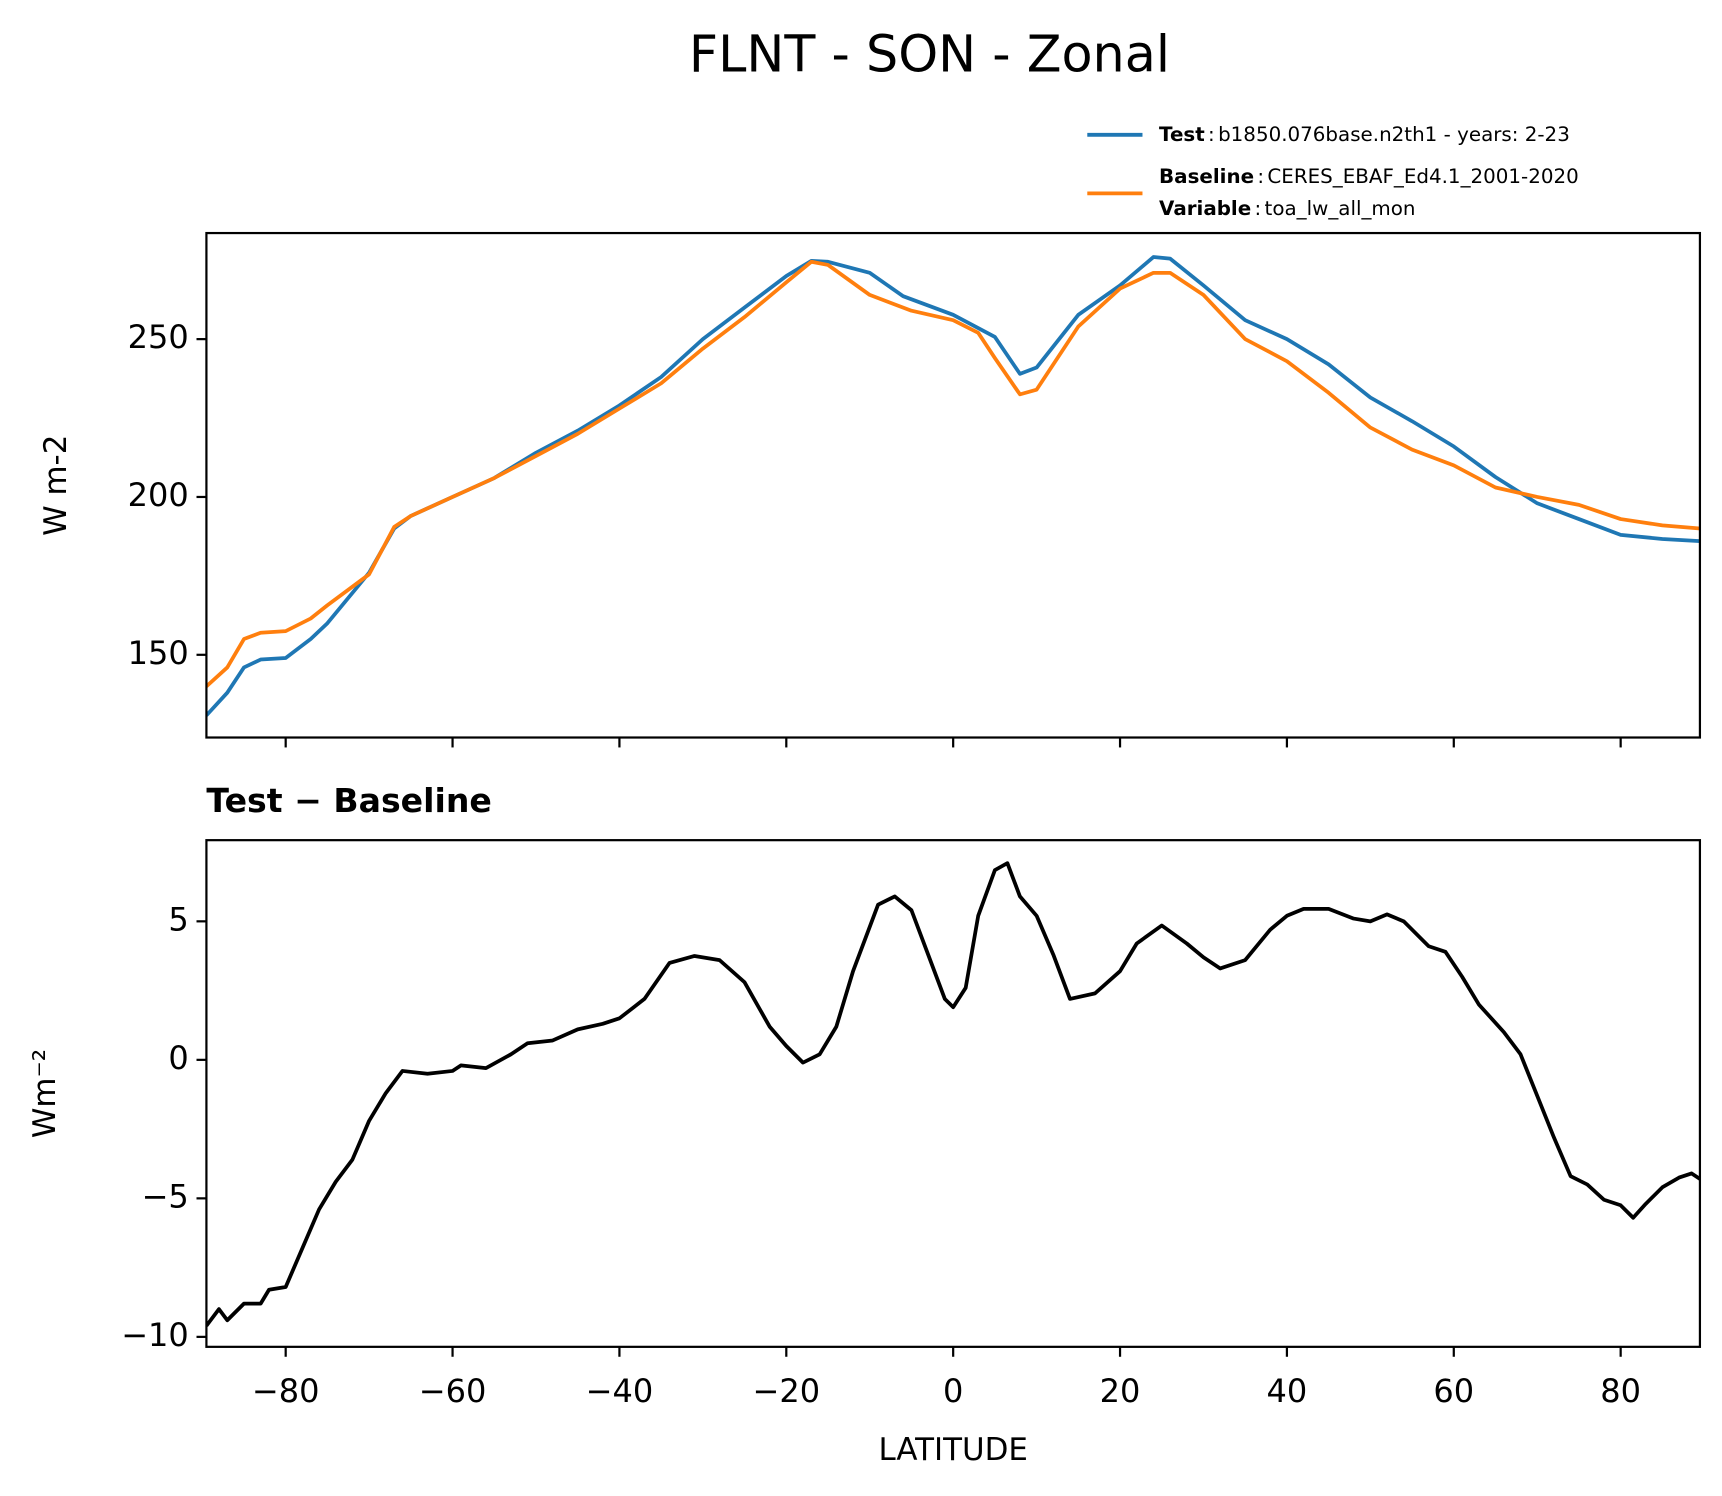  I want to click on x-tick-label: 0, so click(953, 1391).